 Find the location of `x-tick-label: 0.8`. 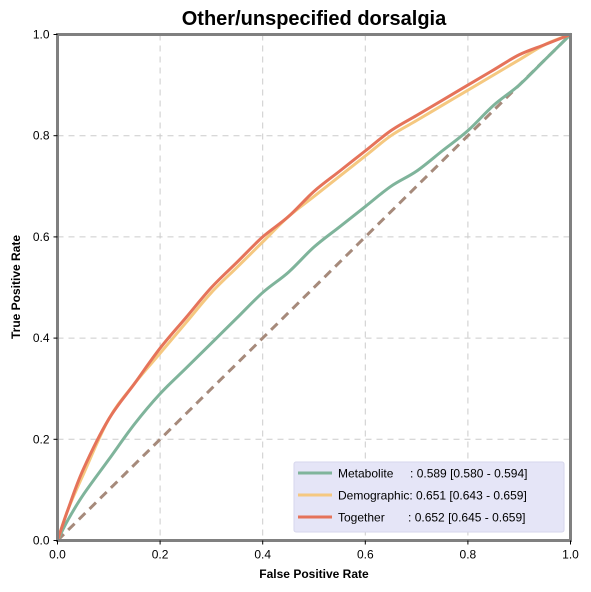

x-tick-label: 0.8 is located at coordinates (468, 555).